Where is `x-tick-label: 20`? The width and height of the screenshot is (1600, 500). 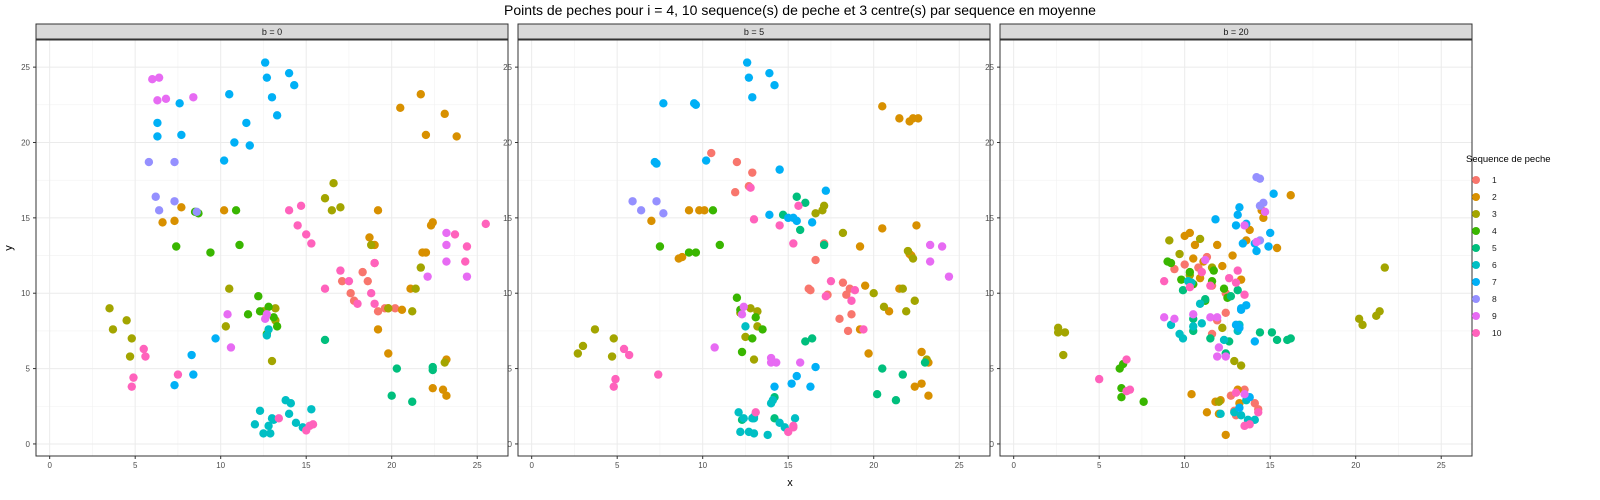 x-tick-label: 20 is located at coordinates (391, 465).